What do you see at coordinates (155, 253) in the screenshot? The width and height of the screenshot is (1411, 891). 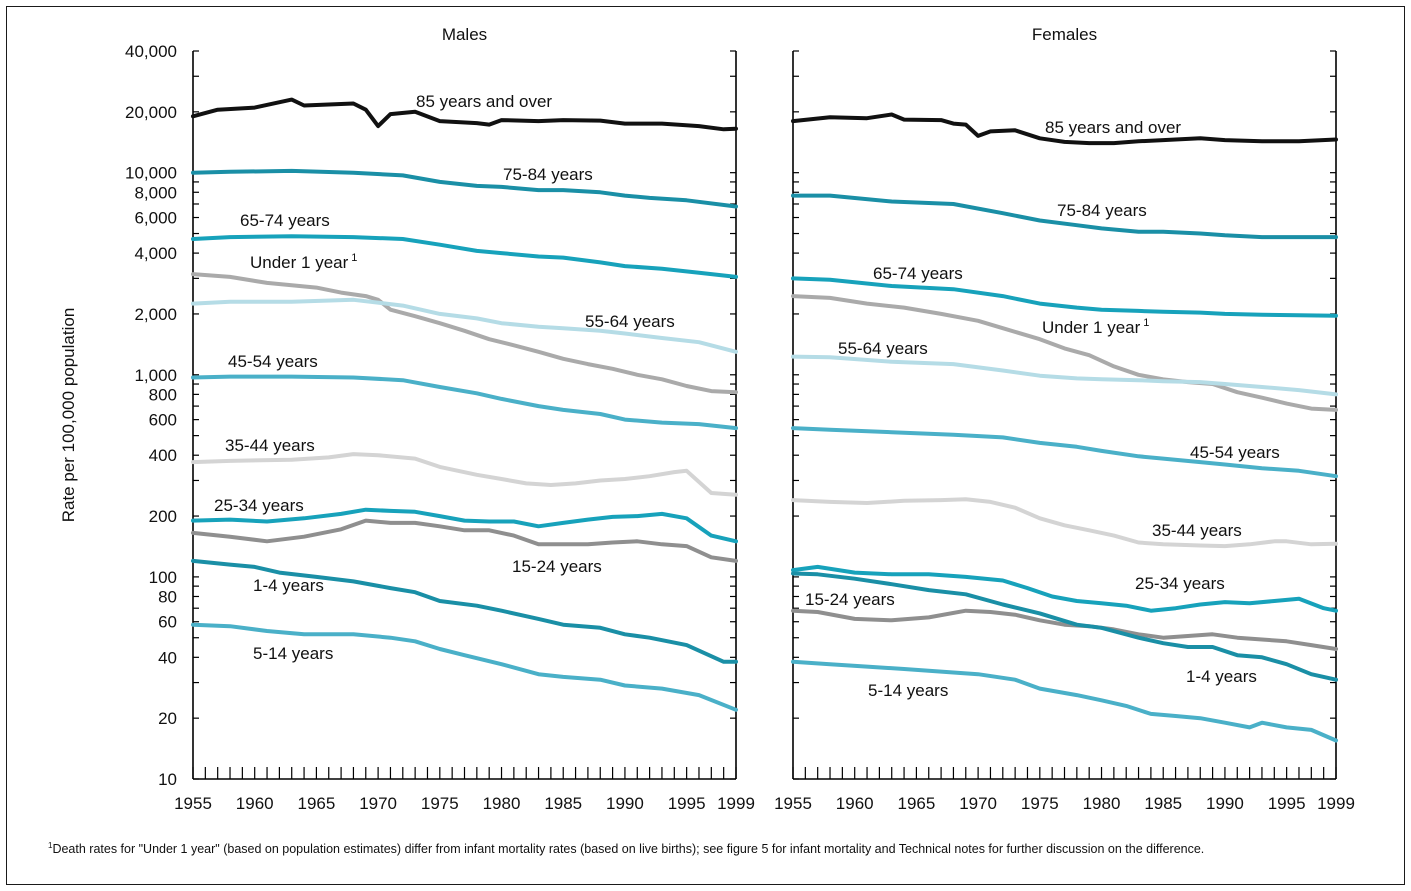 I see `y-tick-label: 4,000` at bounding box center [155, 253].